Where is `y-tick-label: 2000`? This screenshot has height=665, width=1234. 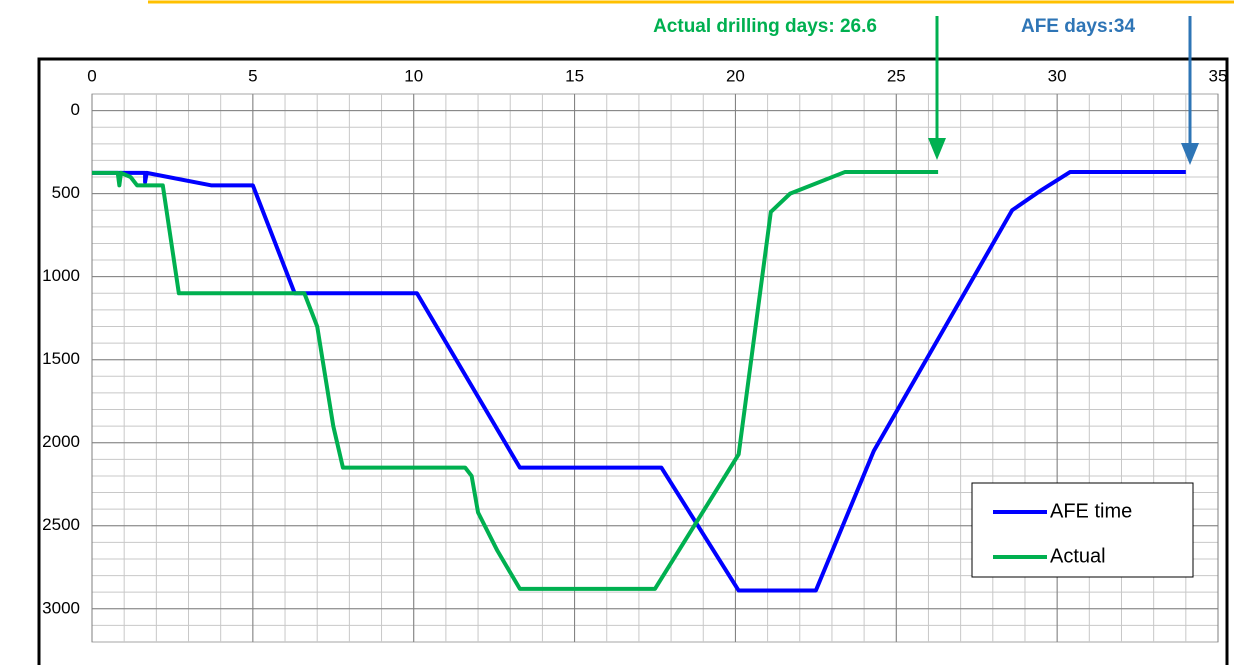
y-tick-label: 2000 is located at coordinates (61, 441).